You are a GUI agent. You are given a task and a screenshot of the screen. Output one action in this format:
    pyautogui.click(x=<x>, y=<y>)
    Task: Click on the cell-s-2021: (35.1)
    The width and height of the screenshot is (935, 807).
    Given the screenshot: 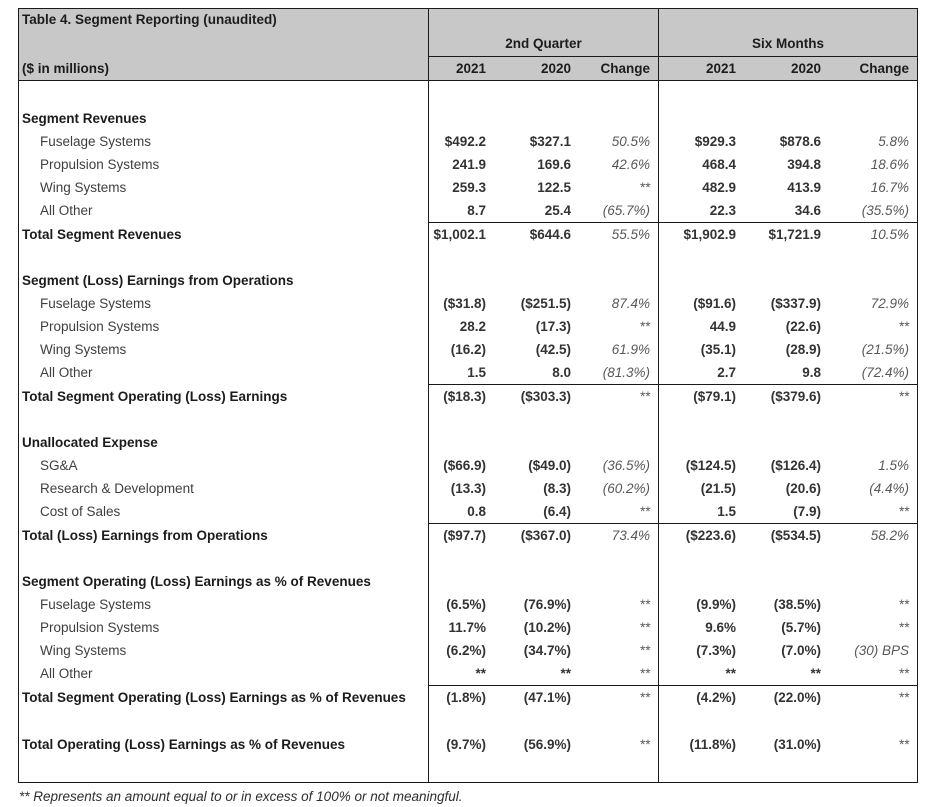 What is the action you would take?
    pyautogui.click(x=718, y=349)
    